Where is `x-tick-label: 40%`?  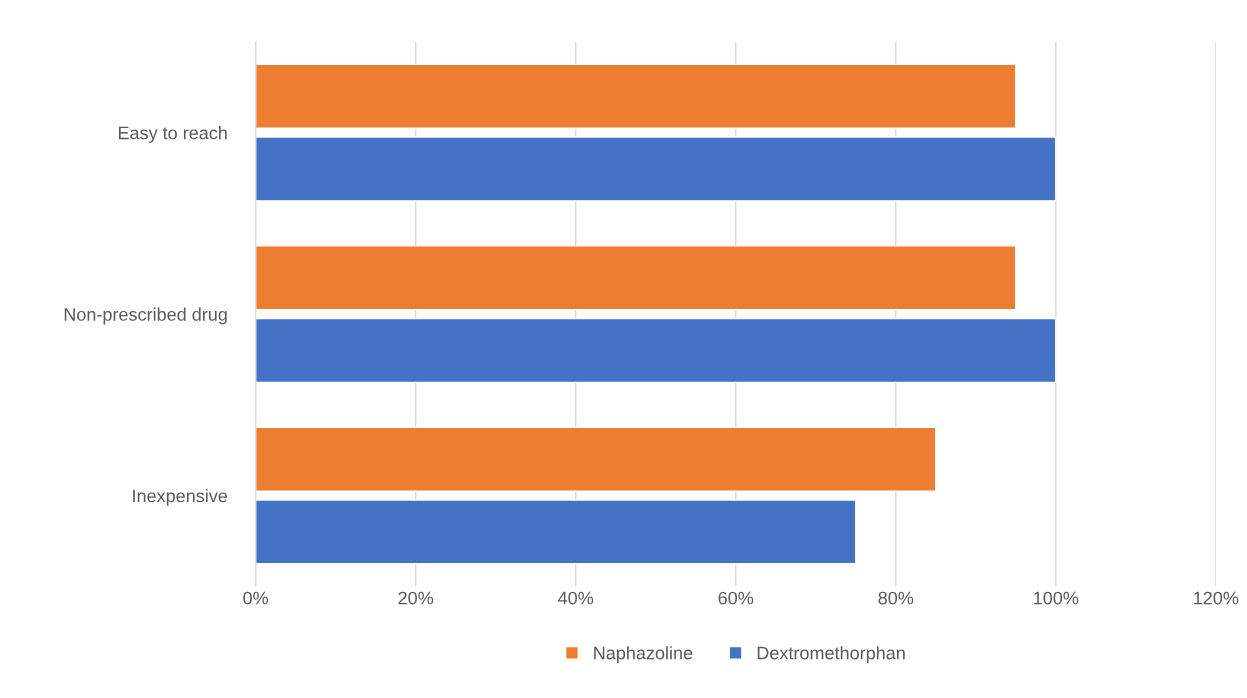
x-tick-label: 40% is located at coordinates (576, 598).